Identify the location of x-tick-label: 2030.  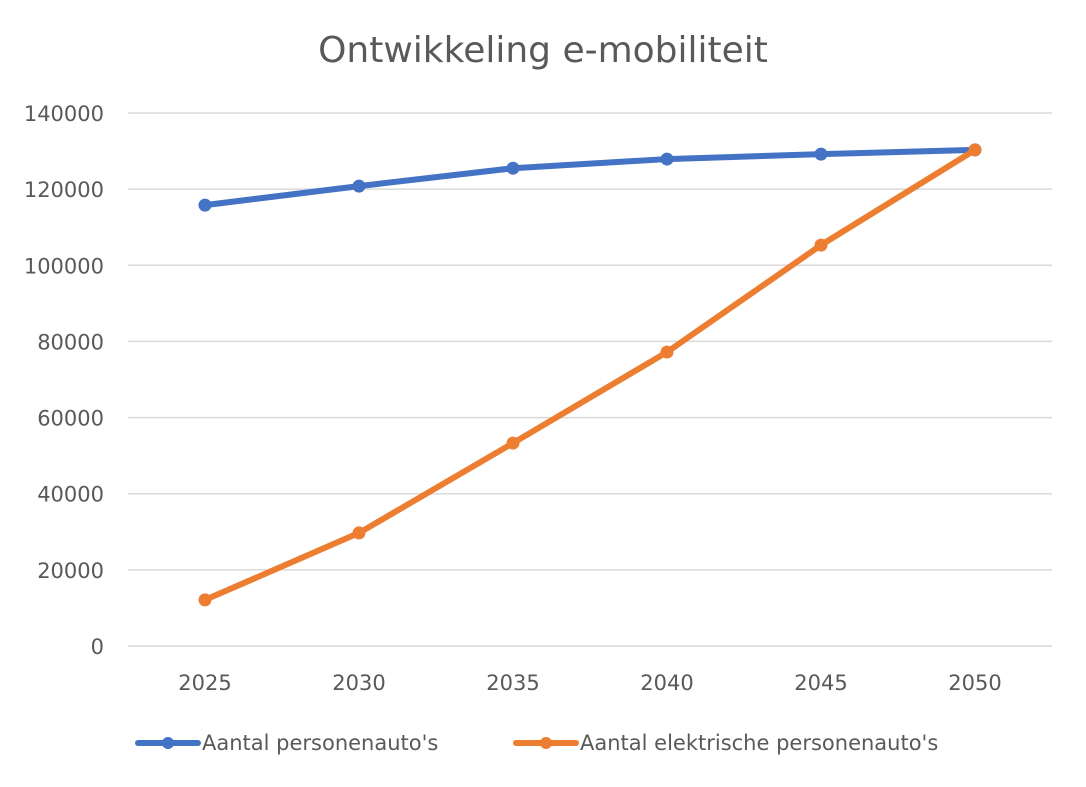
(358, 683).